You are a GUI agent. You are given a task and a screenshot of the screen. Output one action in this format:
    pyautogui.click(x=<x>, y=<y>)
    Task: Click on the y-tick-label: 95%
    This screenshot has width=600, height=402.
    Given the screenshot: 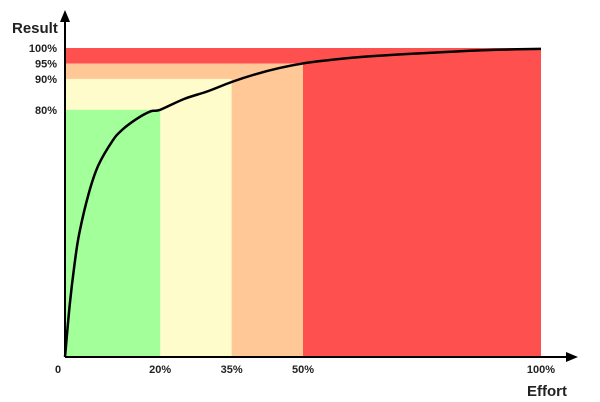 What is the action you would take?
    pyautogui.click(x=46, y=64)
    